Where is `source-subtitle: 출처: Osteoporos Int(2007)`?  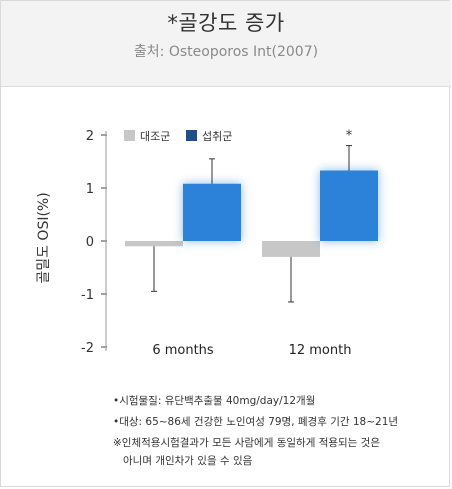 source-subtitle: 출처: Osteoporos Int(2007) is located at coordinates (226, 52).